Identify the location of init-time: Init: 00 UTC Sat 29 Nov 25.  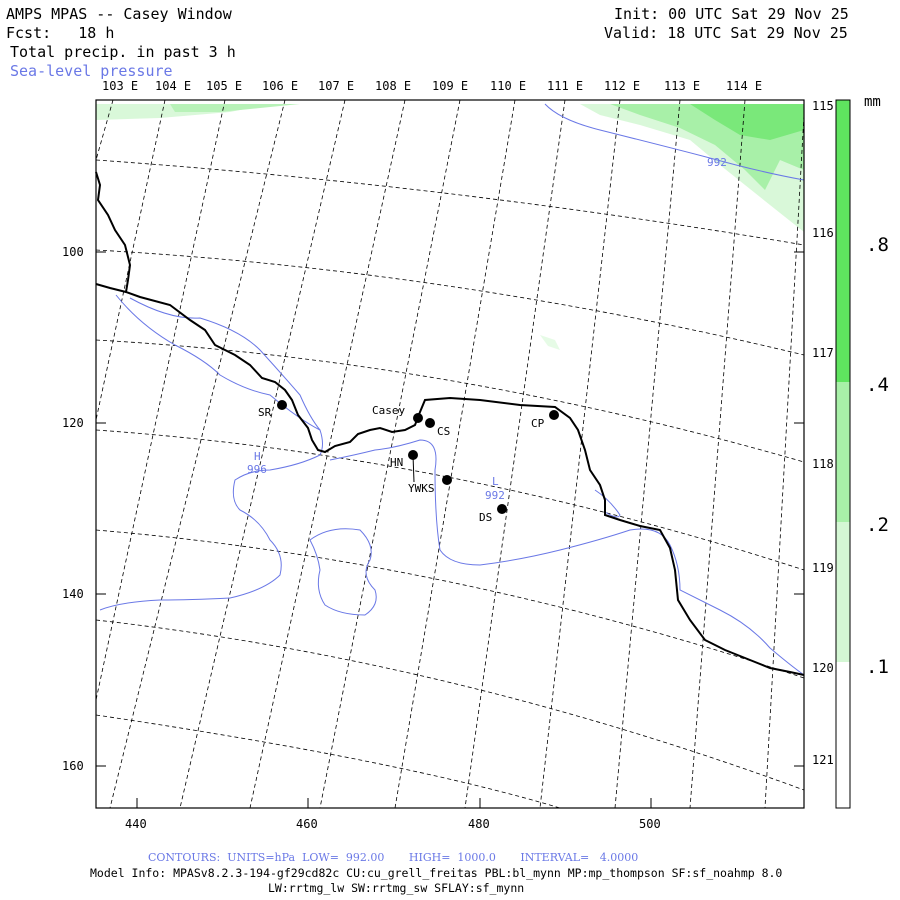
(731, 14).